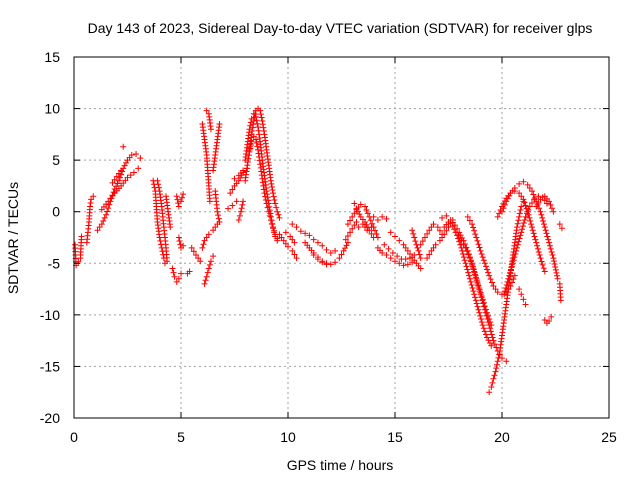 The width and height of the screenshot is (640, 480). I want to click on series-track-t13, so click(188, 272).